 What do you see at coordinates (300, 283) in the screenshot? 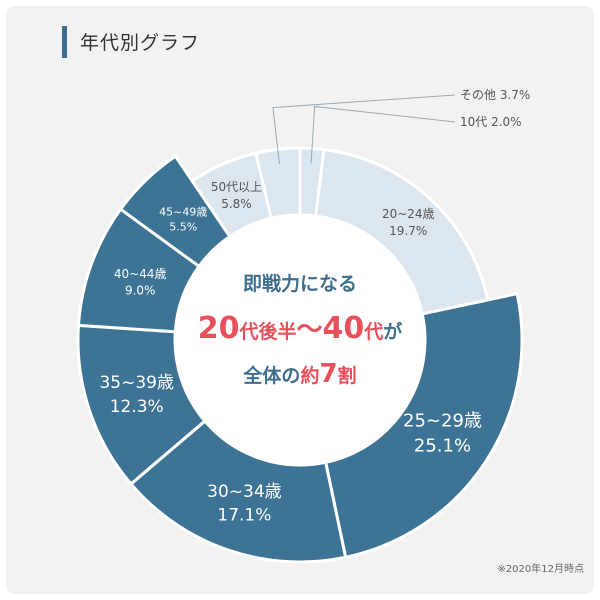
I see `center-text-line1: 即戦力になる` at bounding box center [300, 283].